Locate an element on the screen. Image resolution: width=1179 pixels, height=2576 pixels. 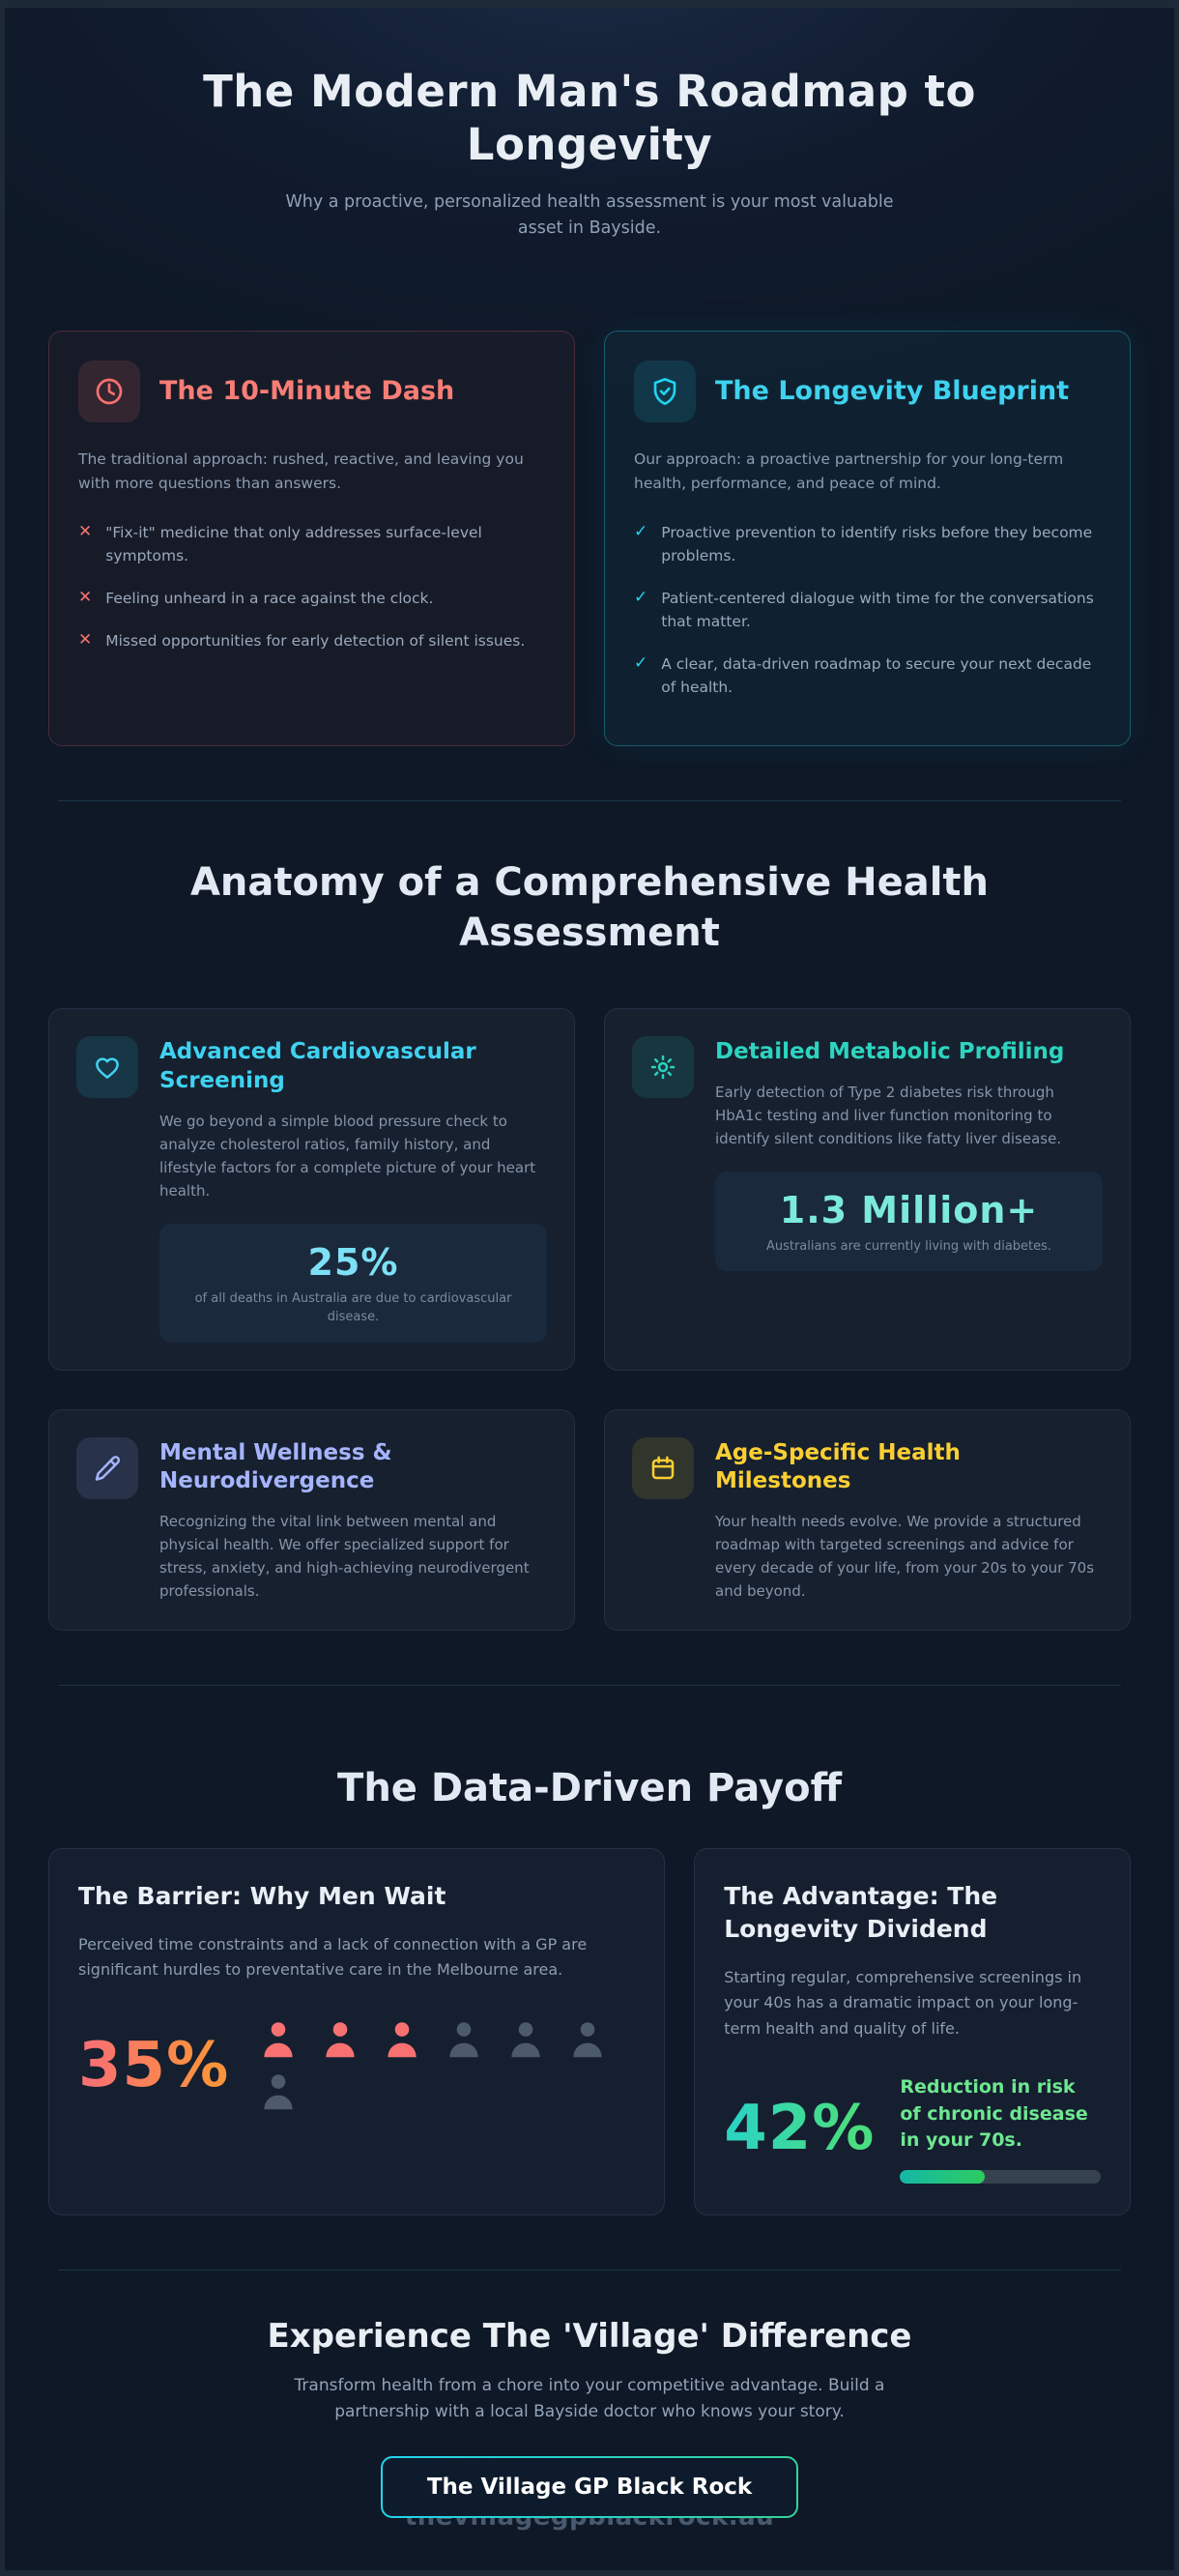
shield-check-icon is located at coordinates (665, 392).